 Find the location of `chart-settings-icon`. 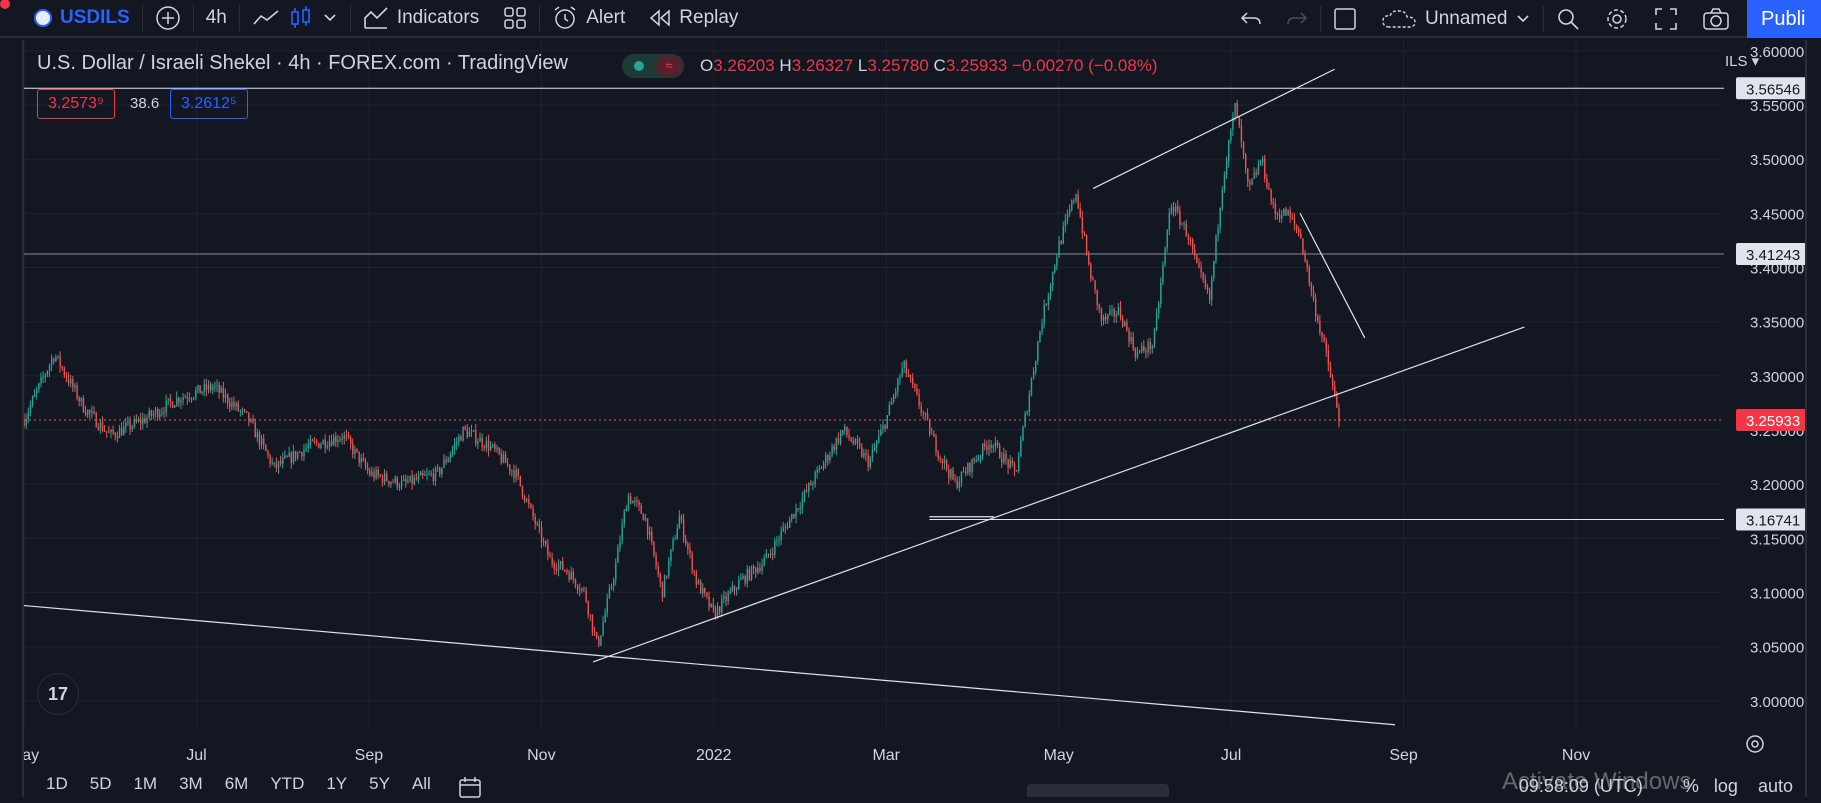

chart-settings-icon is located at coordinates (1755, 744).